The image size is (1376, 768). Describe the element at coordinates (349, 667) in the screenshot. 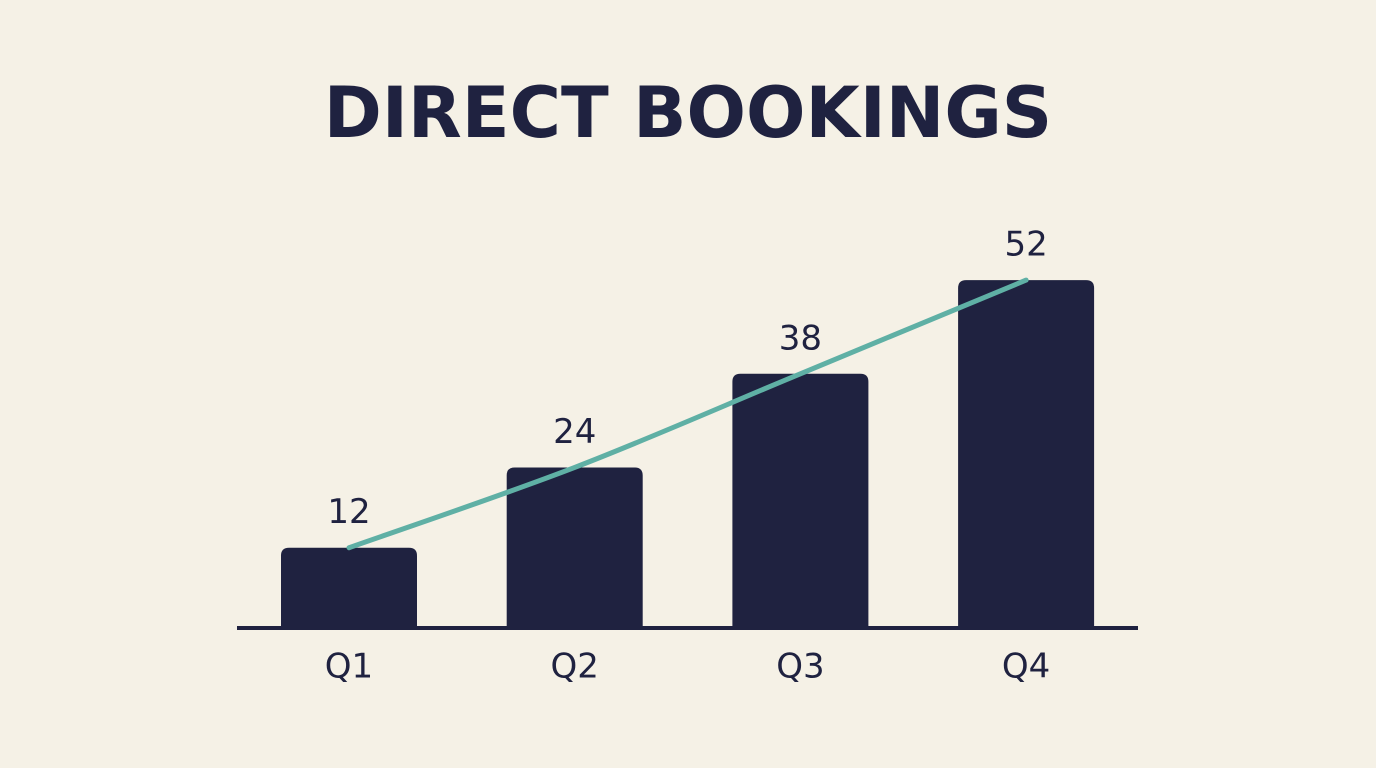

I see `x-tick-label: Q1` at that location.